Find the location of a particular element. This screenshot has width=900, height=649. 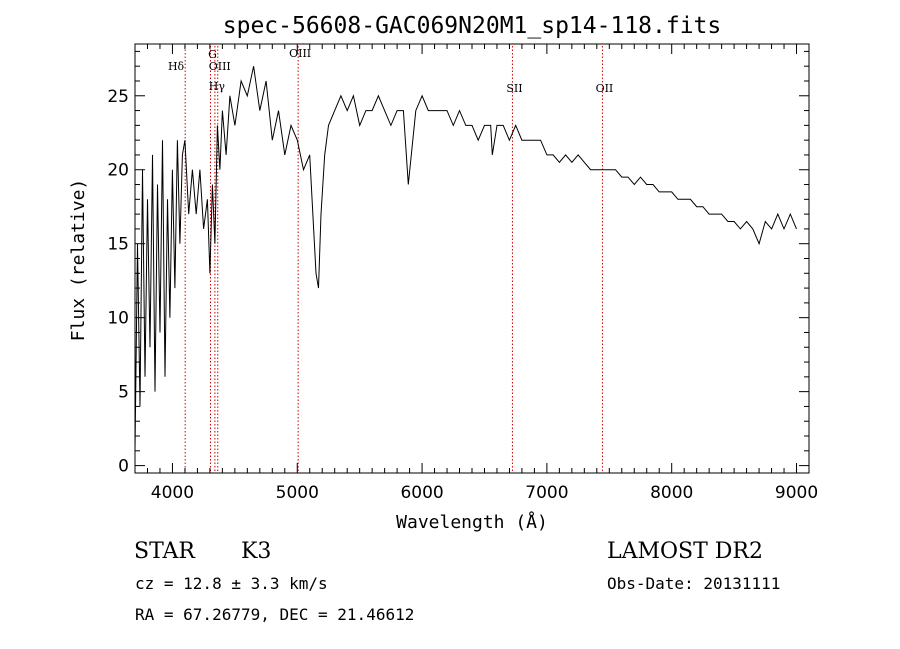

line-marker-label-5: SII is located at coordinates (514, 88).